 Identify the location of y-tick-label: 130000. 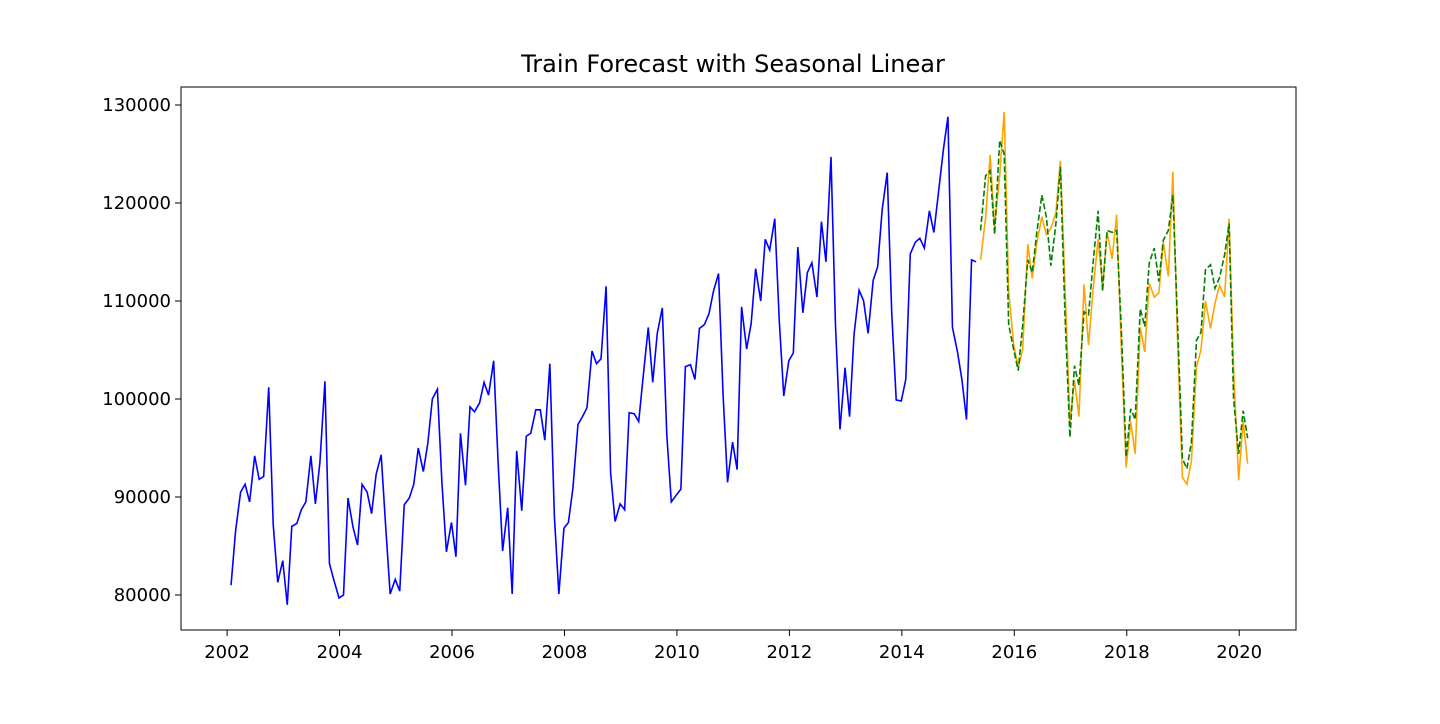
(136, 105).